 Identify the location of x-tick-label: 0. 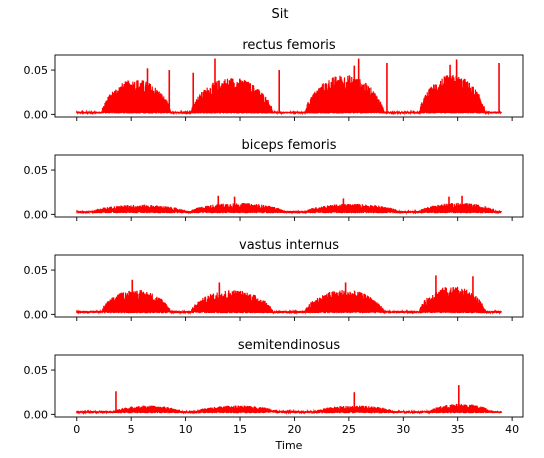
(76, 429).